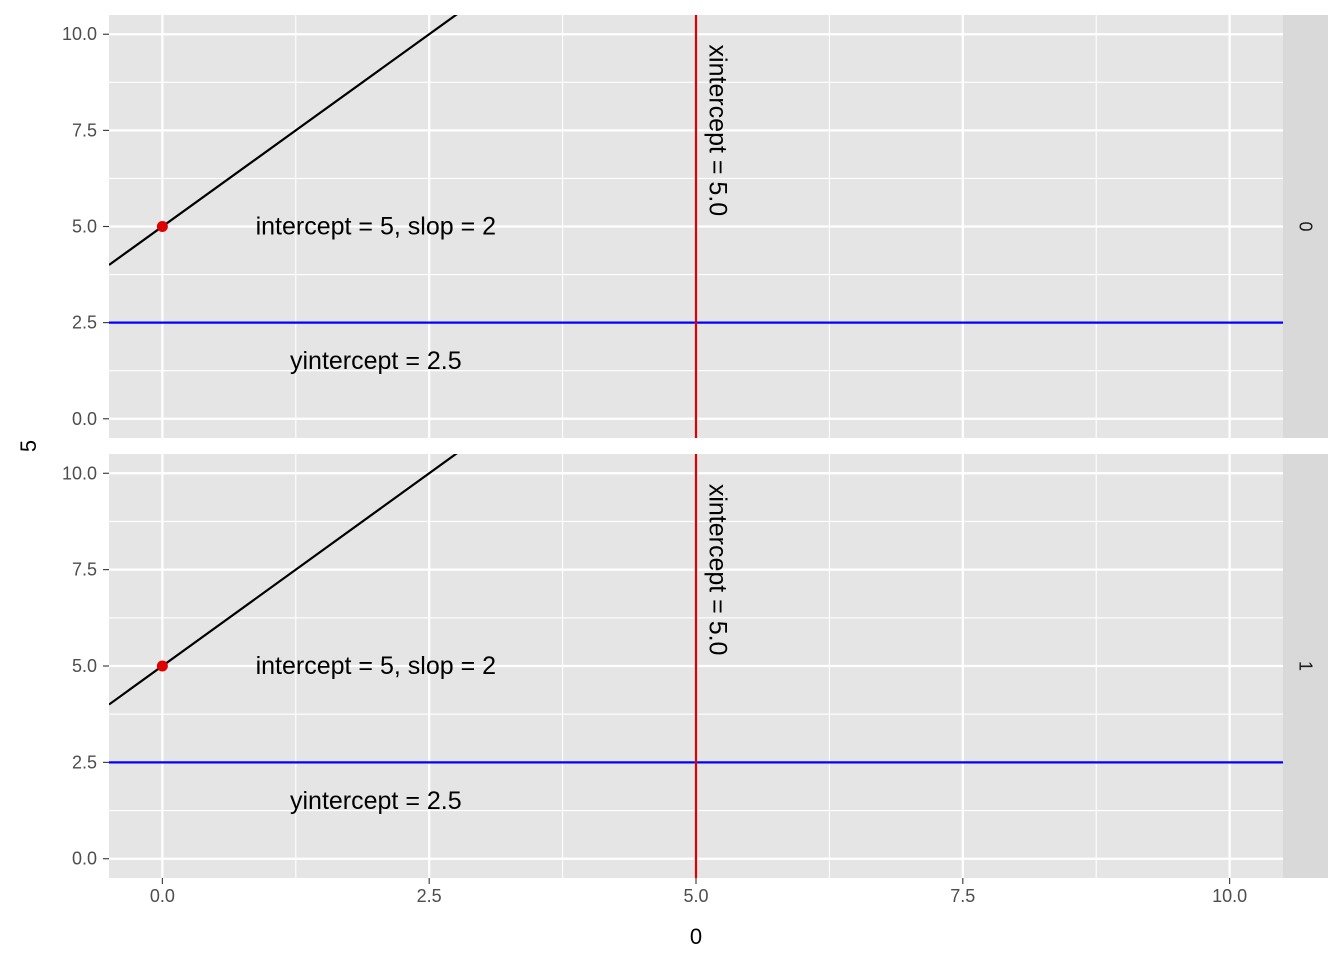  Describe the element at coordinates (962, 896) in the screenshot. I see `x-tick-label: 7.5` at that location.